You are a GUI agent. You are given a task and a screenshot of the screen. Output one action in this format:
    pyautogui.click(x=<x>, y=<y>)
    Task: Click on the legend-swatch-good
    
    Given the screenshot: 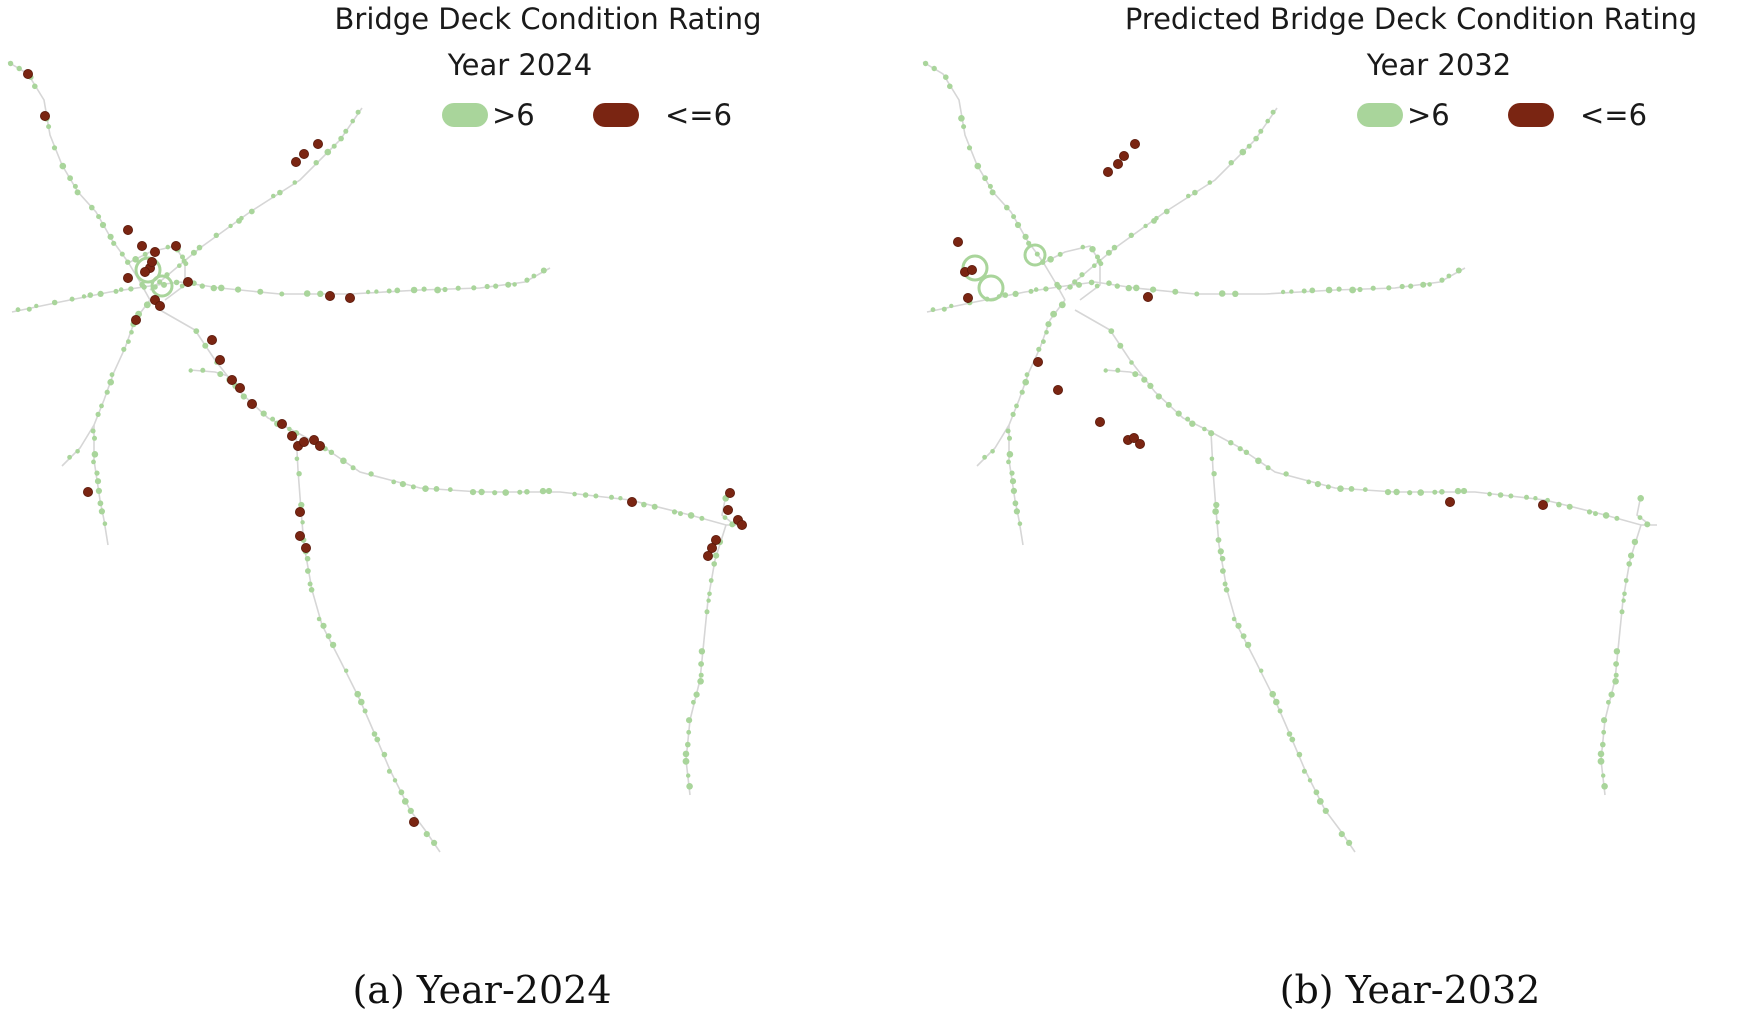 What is the action you would take?
    pyautogui.click(x=1380, y=115)
    